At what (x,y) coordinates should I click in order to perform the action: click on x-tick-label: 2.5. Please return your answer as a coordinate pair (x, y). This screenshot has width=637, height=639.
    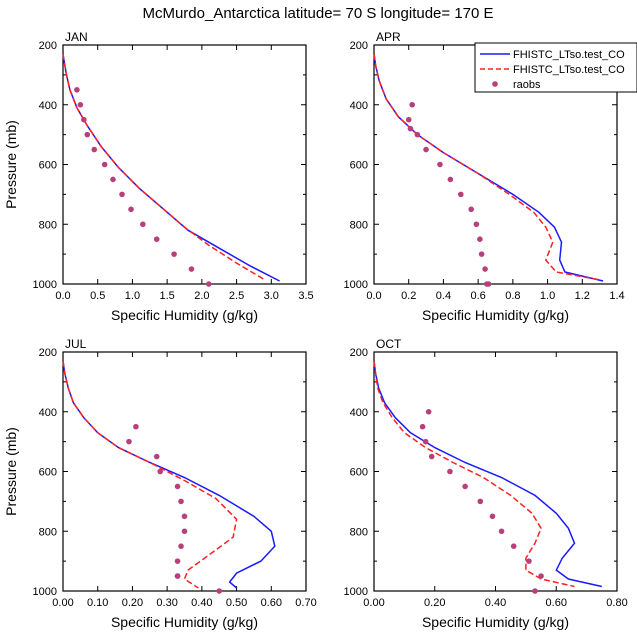
    Looking at the image, I should click on (236, 296).